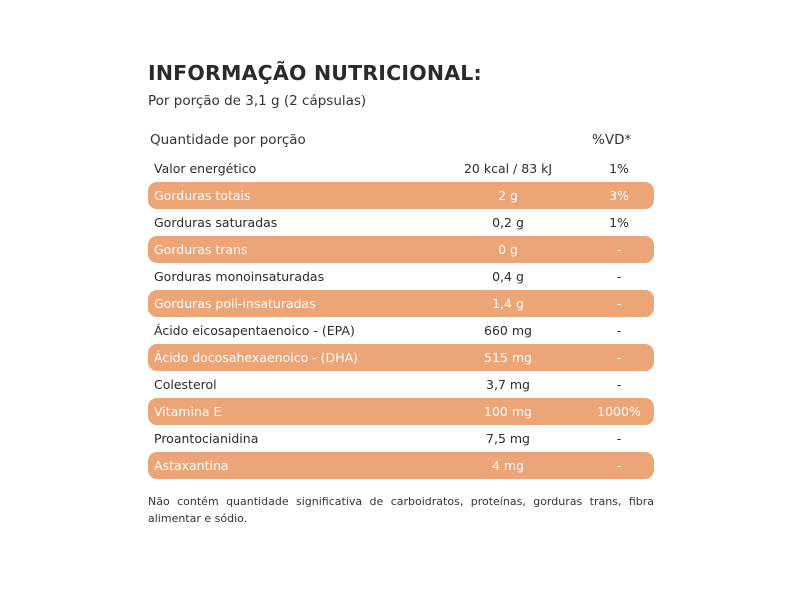  Describe the element at coordinates (191, 465) in the screenshot. I see `nutrient-name: Astaxantina` at that location.